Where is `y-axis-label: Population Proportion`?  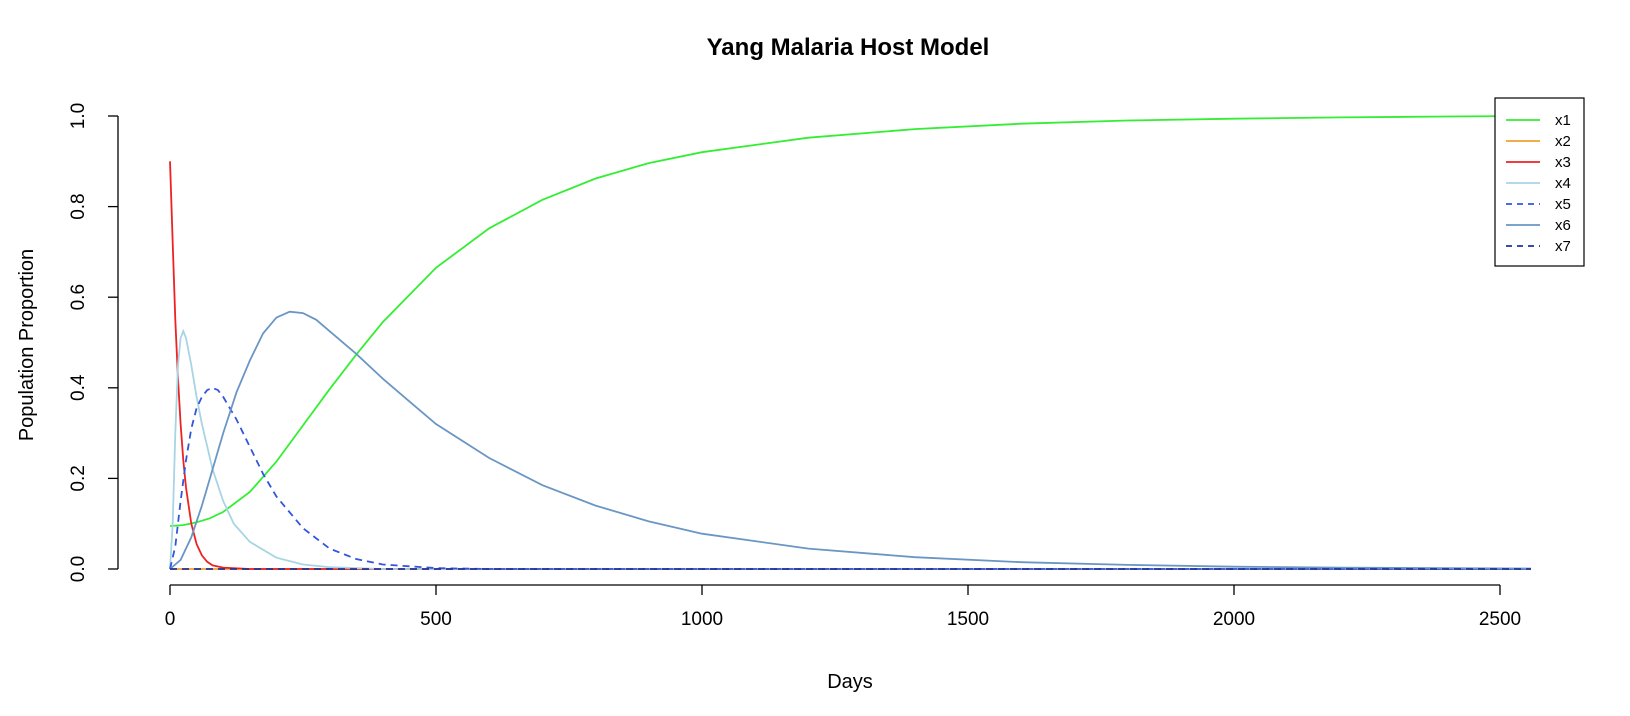 y-axis-label: Population Proportion is located at coordinates (27, 345).